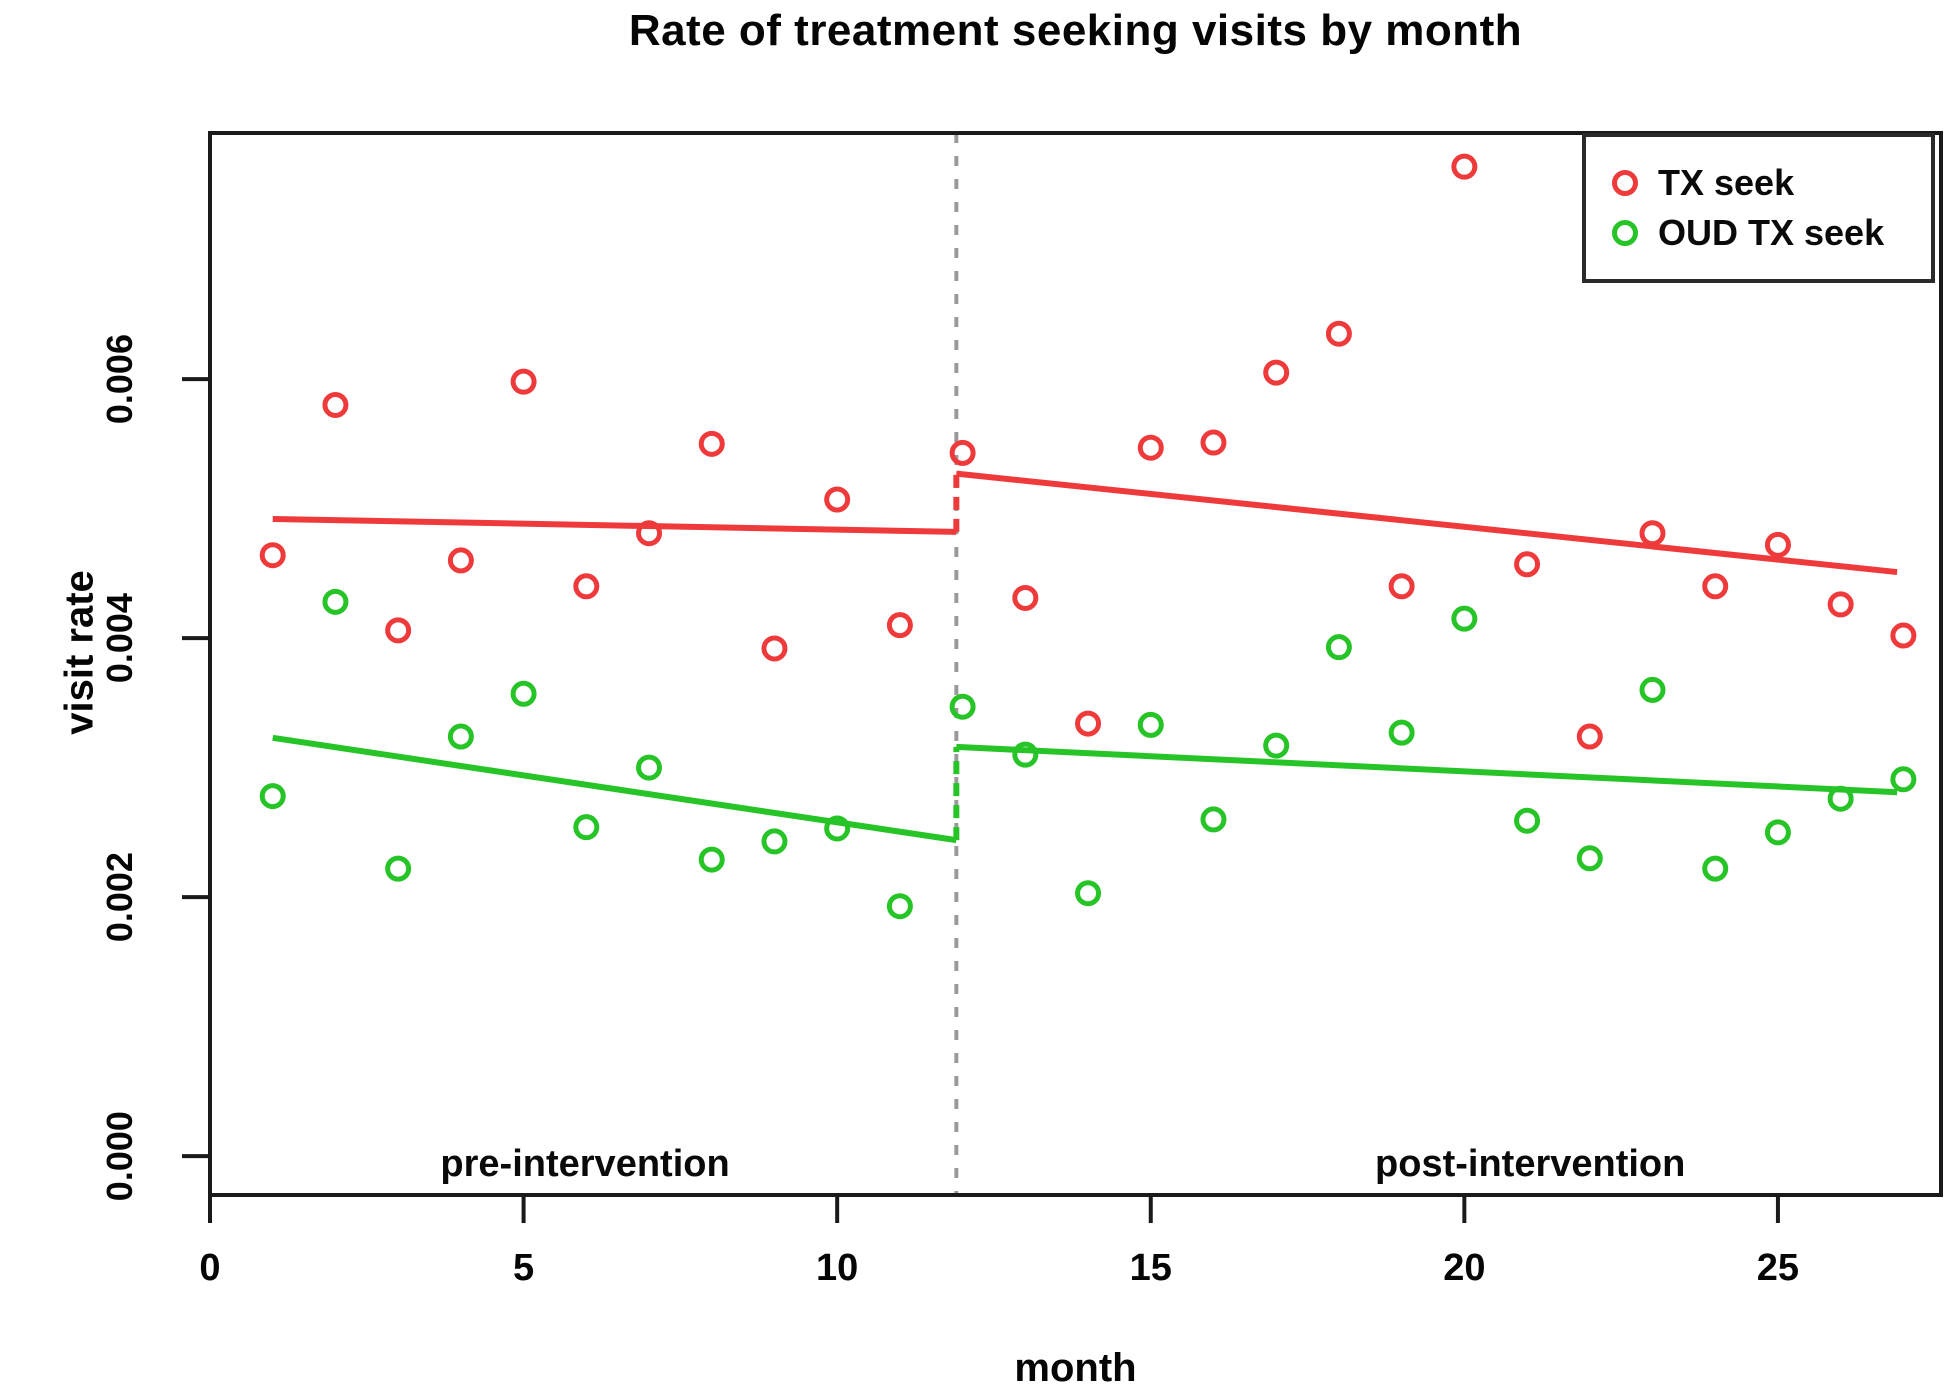 The height and width of the screenshot is (1395, 1950). What do you see at coordinates (119, 897) in the screenshot?
I see `y-tick-label: 0.002` at bounding box center [119, 897].